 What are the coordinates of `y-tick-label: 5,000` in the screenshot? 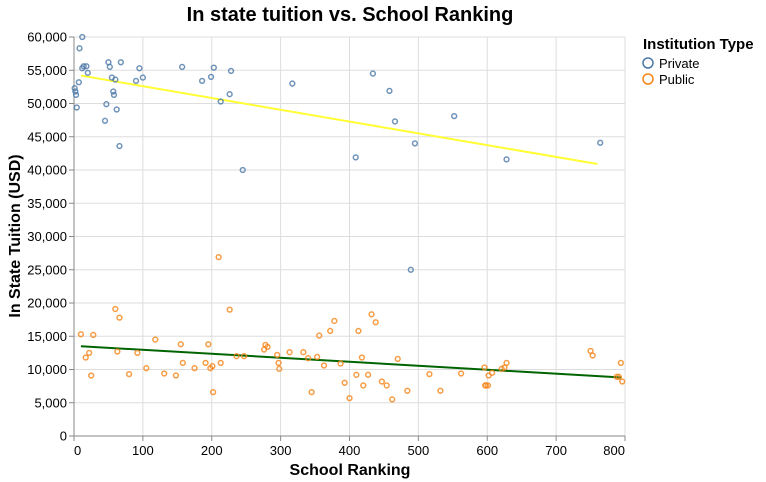 It's located at (50, 402).